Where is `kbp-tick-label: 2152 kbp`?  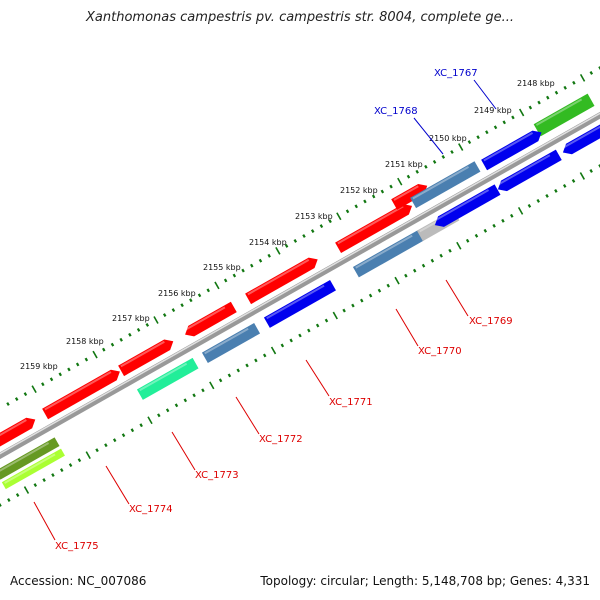
kbp-tick-label: 2152 kbp is located at coordinates (359, 190).